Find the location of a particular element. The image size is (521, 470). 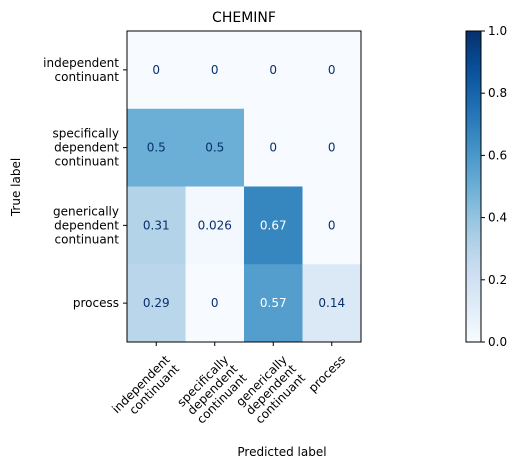

cell-value-label: 0.57 is located at coordinates (273, 303).